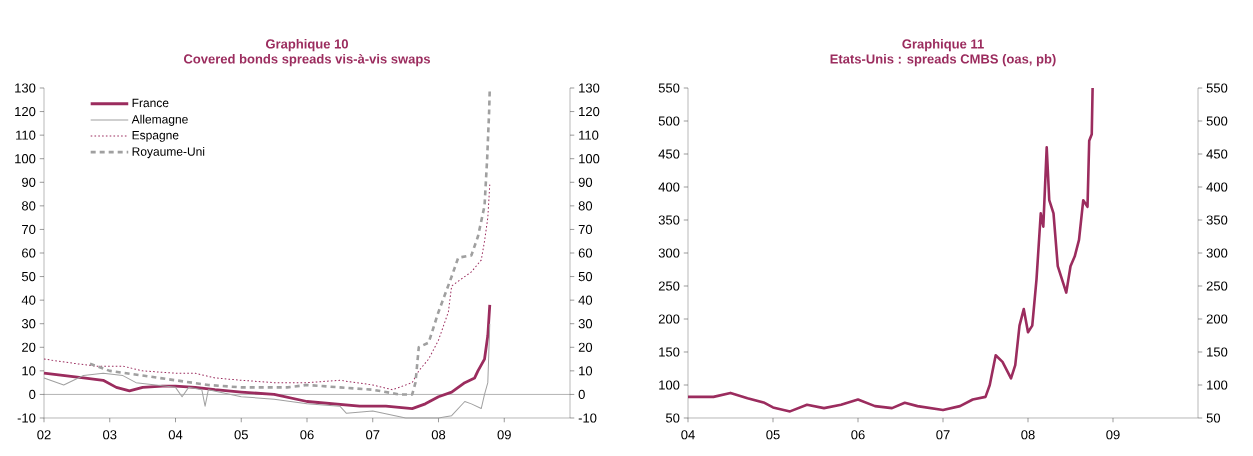  Describe the element at coordinates (28, 324) in the screenshot. I see `y-tick-label: 30` at that location.